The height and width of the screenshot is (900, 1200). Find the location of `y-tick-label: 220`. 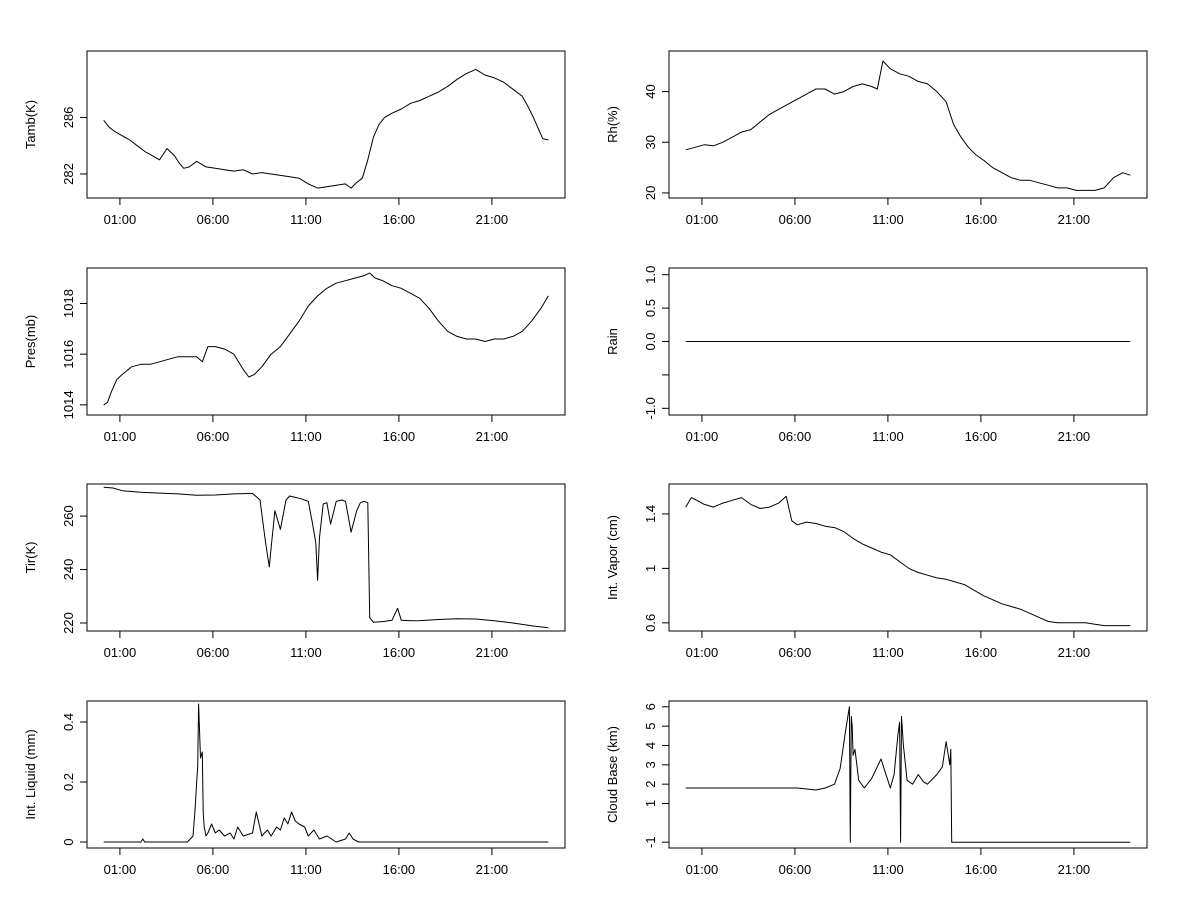

y-tick-label: 220 is located at coordinates (68, 623).